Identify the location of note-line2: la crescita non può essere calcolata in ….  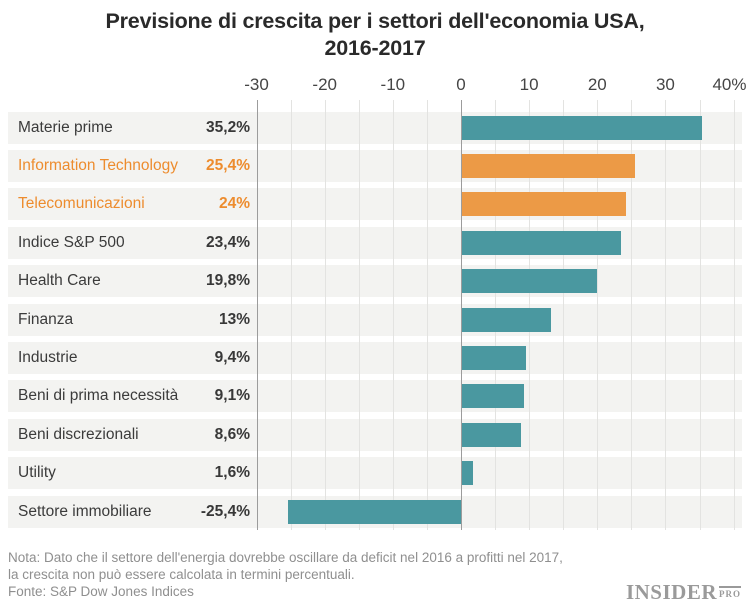
(181, 574).